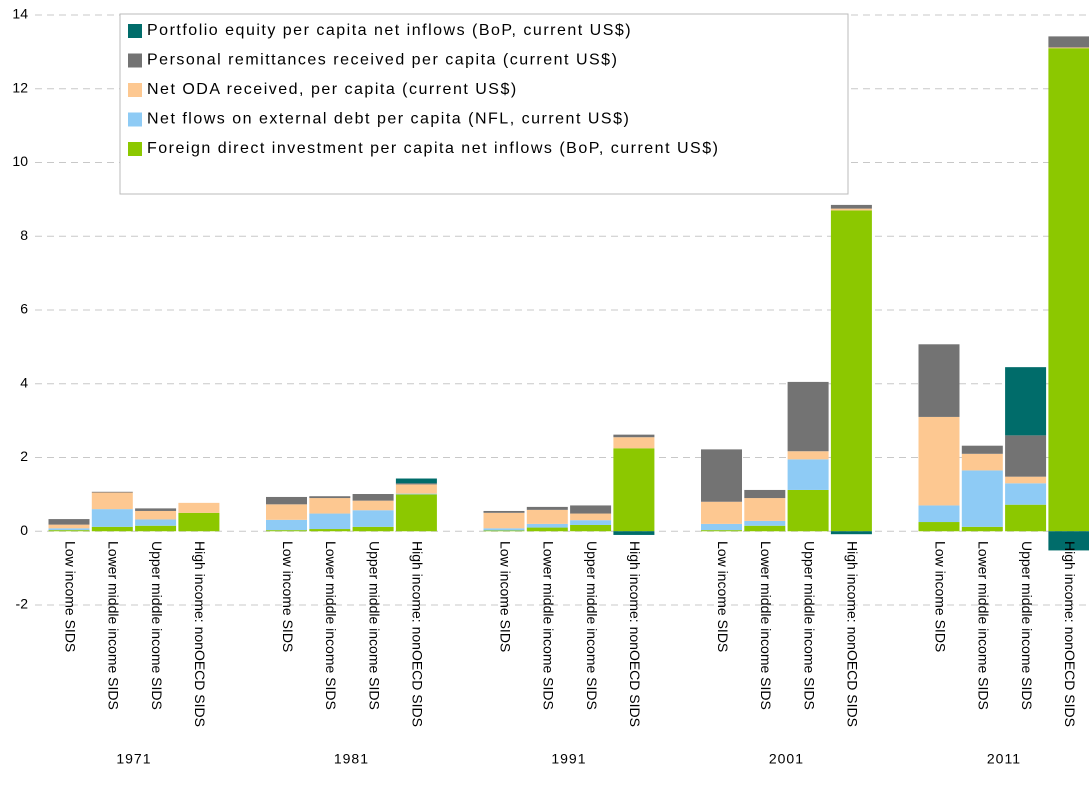  Describe the element at coordinates (24, 235) in the screenshot. I see `y-tick-label: 8` at that location.